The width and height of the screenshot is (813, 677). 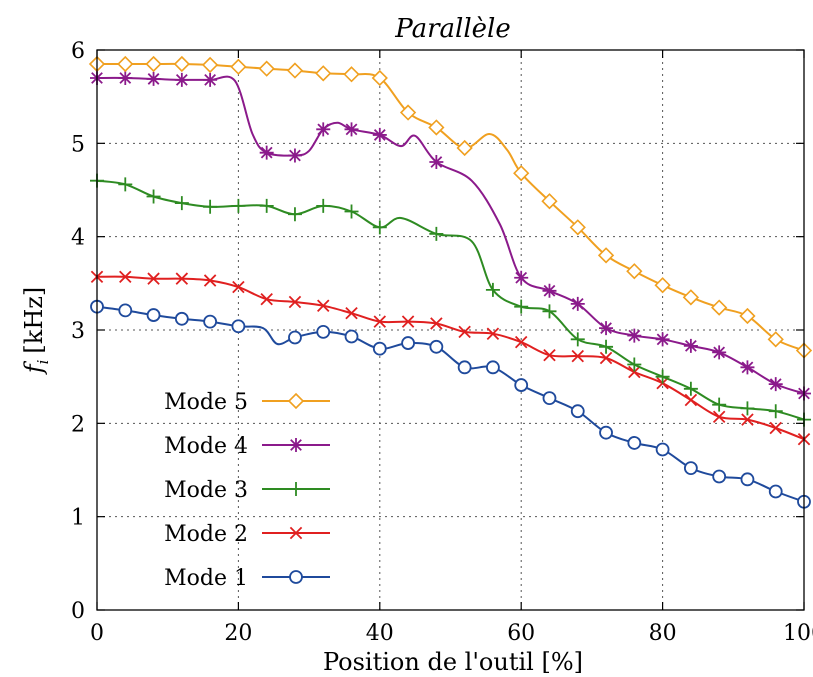 What do you see at coordinates (206, 402) in the screenshot?
I see `legend-label: Mode 5` at bounding box center [206, 402].